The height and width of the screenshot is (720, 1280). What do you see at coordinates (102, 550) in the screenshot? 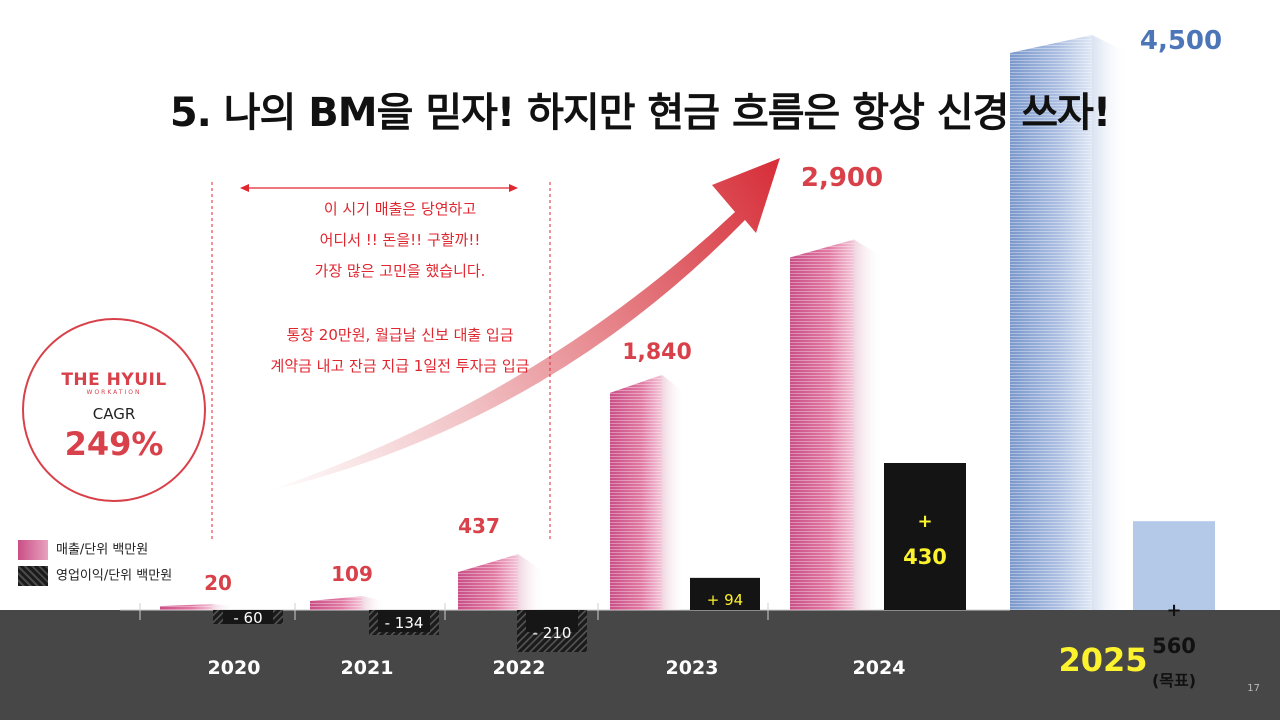
I see `legend-label-revenue: 매출/단위 백만원` at bounding box center [102, 550].